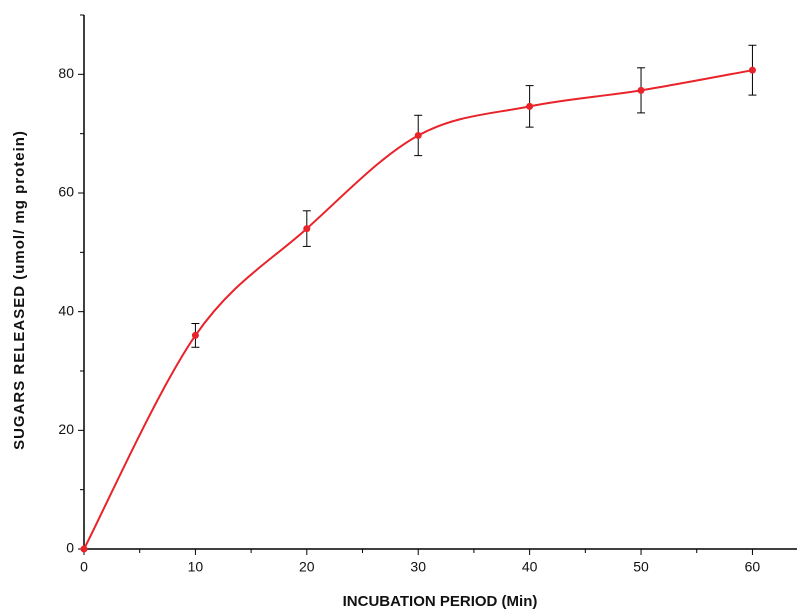 This screenshot has height=613, width=798. Describe the element at coordinates (530, 567) in the screenshot. I see `x-tick-label: 40` at that location.